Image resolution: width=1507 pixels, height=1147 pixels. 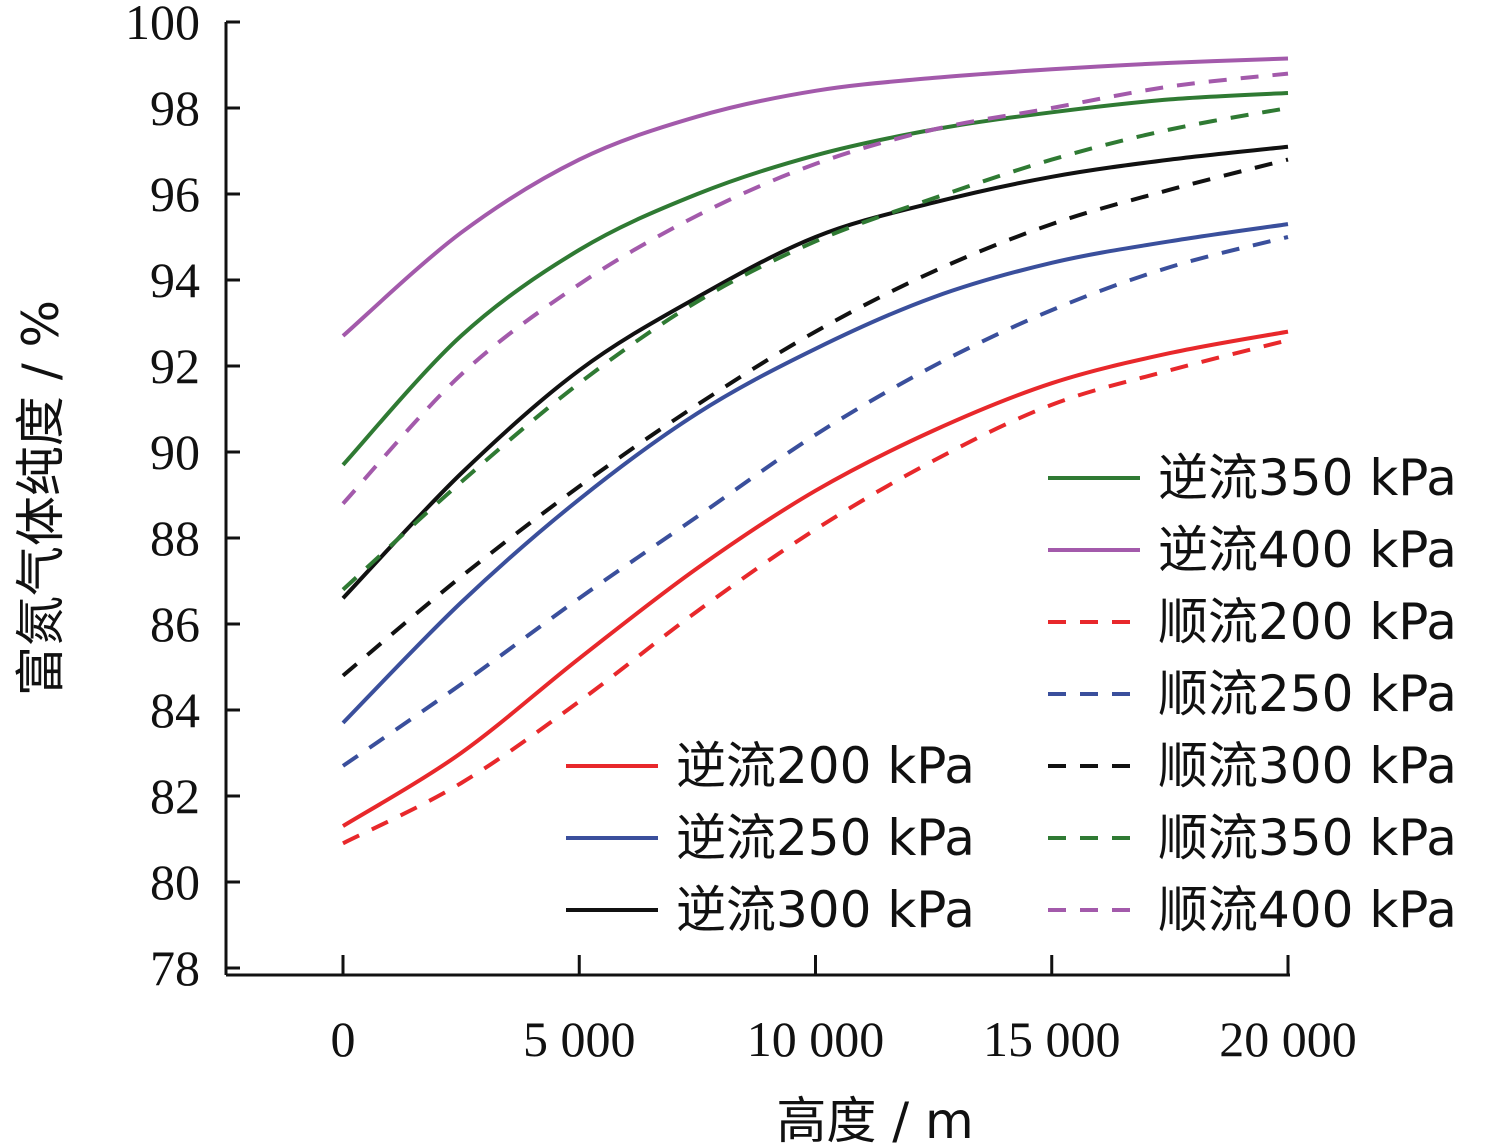 I want to click on x-tick-label: 5 000, so click(x=579, y=1039).